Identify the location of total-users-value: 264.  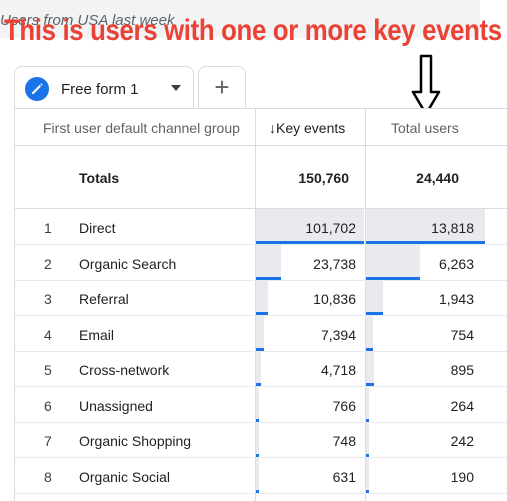
(462, 405).